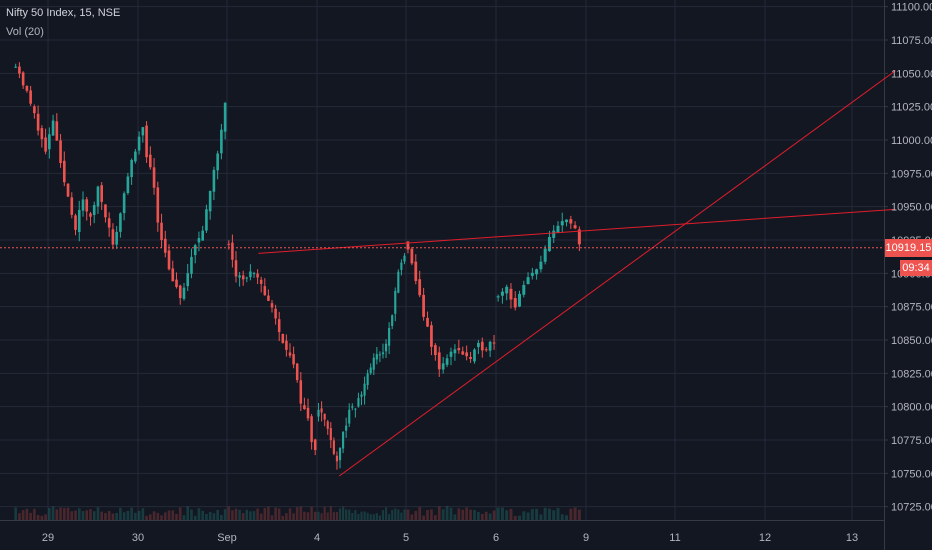 This screenshot has height=550, width=932. Describe the element at coordinates (25, 32) in the screenshot. I see `legend-volume: Vol (20)` at that location.